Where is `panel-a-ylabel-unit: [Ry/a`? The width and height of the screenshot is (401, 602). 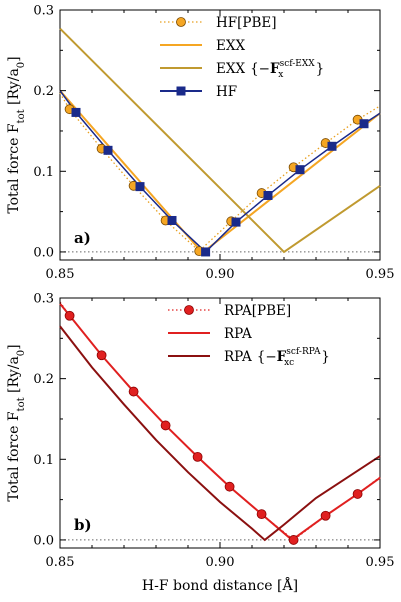 panel-a-ylabel-unit: [Ry/a is located at coordinates (14, 86).